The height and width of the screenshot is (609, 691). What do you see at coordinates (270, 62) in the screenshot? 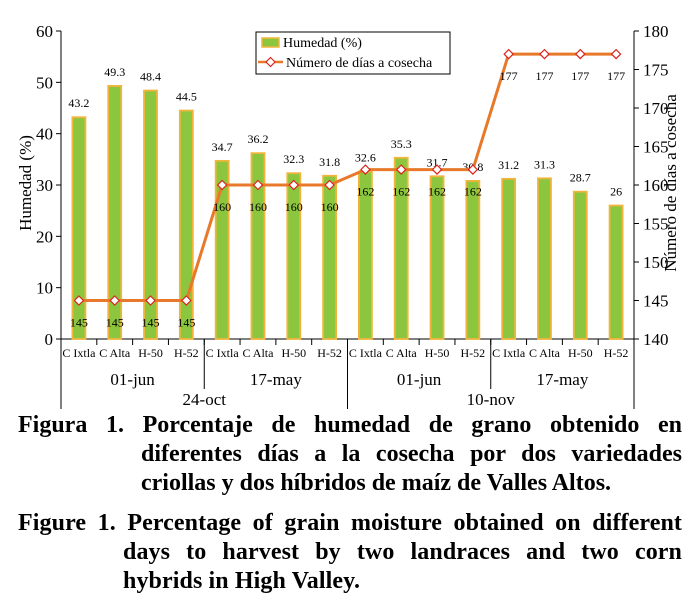
I see `legend-line-marker` at bounding box center [270, 62].